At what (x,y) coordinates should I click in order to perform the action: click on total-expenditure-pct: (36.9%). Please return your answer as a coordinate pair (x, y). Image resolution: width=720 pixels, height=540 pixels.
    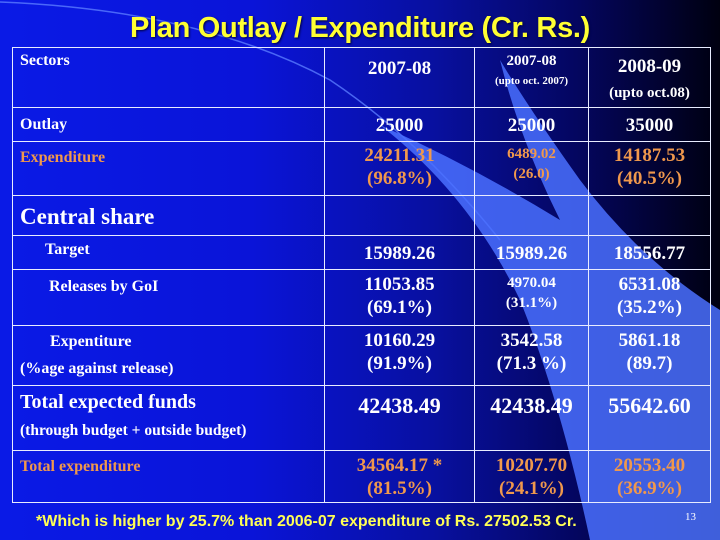
    Looking at the image, I should click on (649, 488).